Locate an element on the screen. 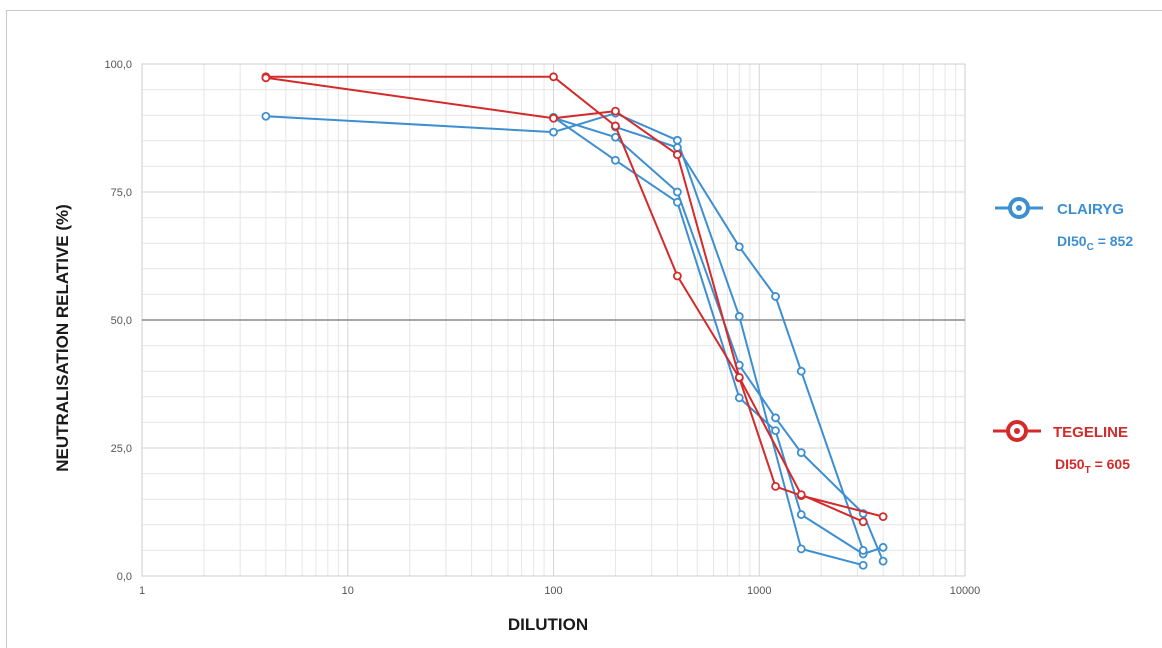 This screenshot has height=648, width=1162. legend-clairyg-di50: DI50C = 852 is located at coordinates (1095, 243).